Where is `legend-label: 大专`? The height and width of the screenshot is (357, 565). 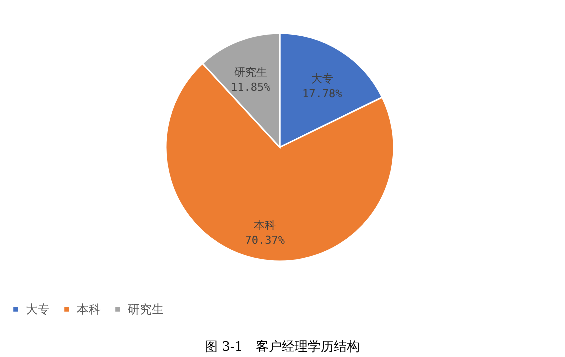 legend-label: 大专 is located at coordinates (38, 309).